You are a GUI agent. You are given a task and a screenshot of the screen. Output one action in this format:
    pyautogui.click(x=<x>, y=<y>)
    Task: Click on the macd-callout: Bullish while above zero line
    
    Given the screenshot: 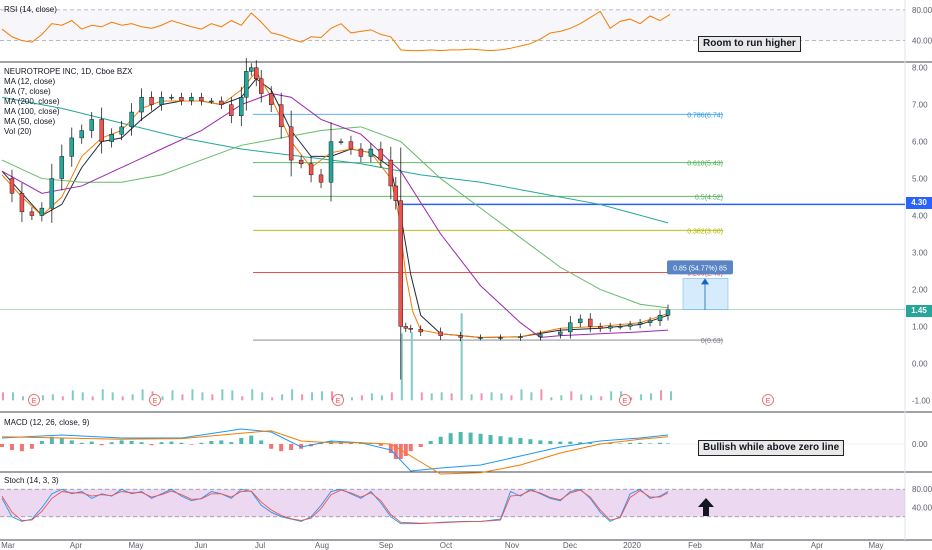 What is the action you would take?
    pyautogui.click(x=771, y=448)
    